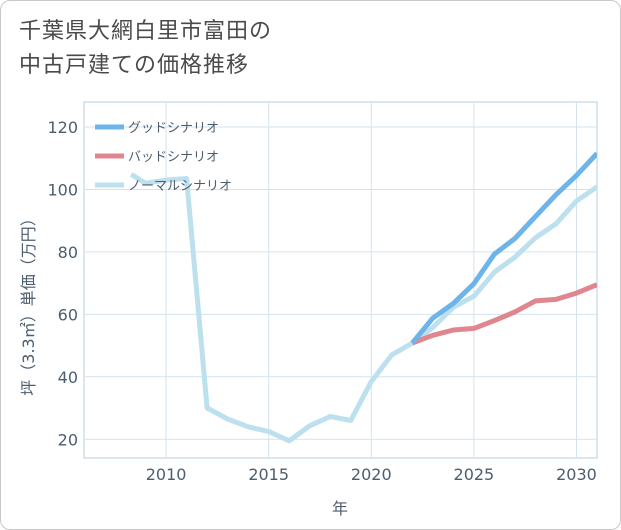 The height and width of the screenshot is (530, 621). Describe the element at coordinates (371, 474) in the screenshot. I see `x-tick-label: 2020` at that location.